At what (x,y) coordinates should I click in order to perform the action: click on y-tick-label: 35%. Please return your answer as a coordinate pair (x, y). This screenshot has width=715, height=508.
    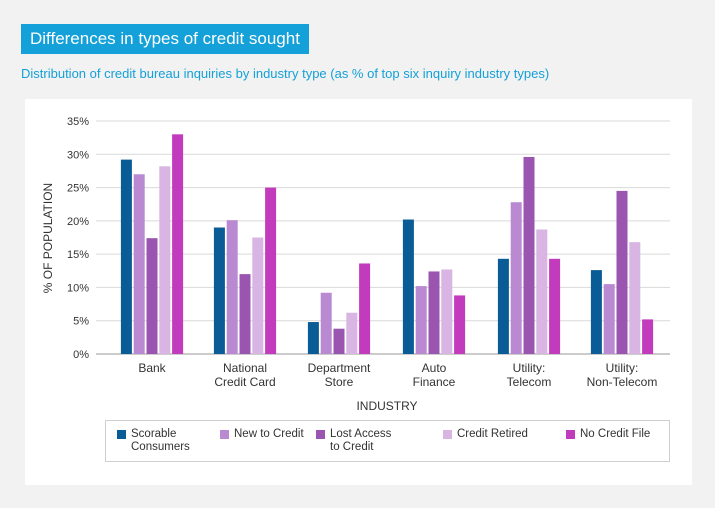
    Looking at the image, I should click on (78, 122).